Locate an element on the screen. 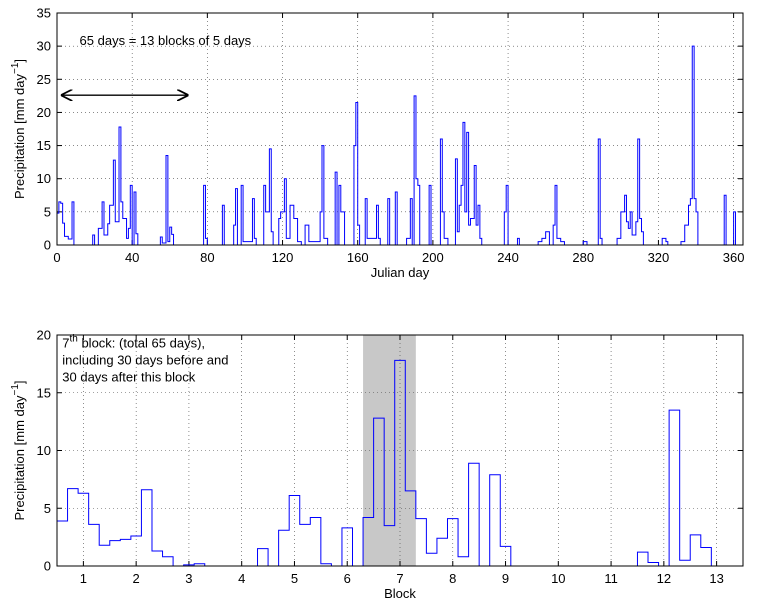 The image size is (759, 605). annotation: 30 days after this block is located at coordinates (128, 377).